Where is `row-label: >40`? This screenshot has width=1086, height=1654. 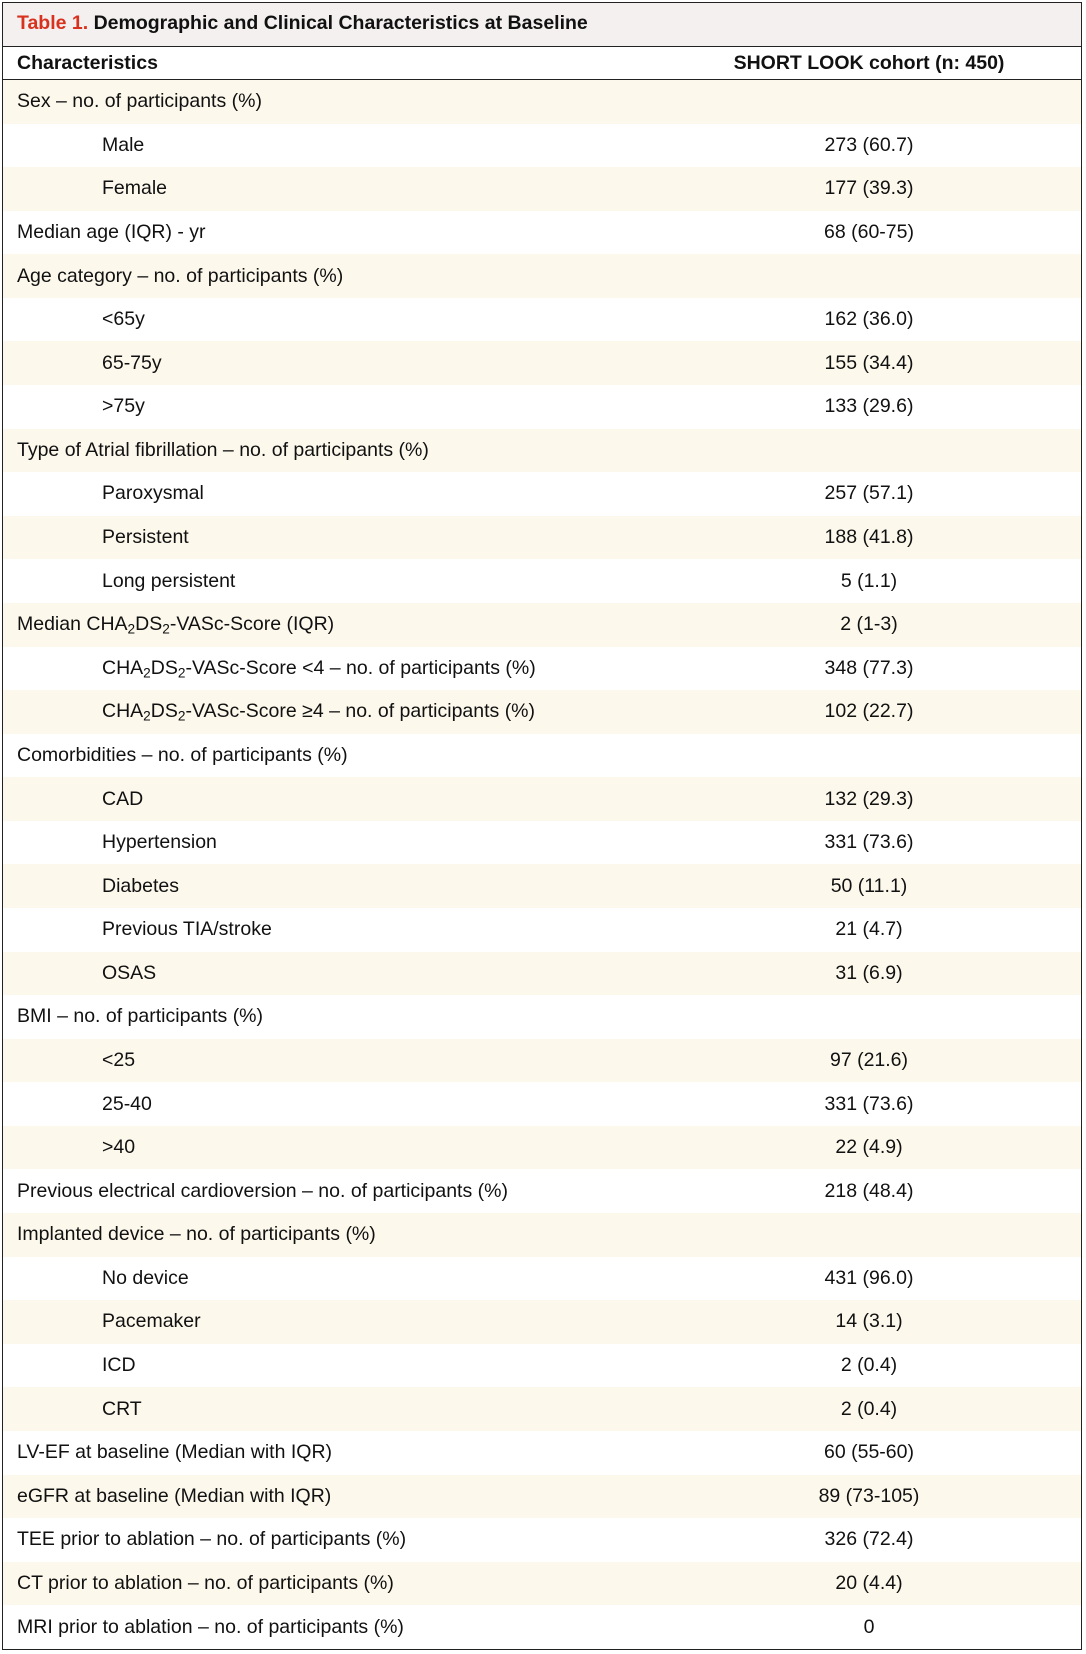 row-label: >40 is located at coordinates (119, 1147).